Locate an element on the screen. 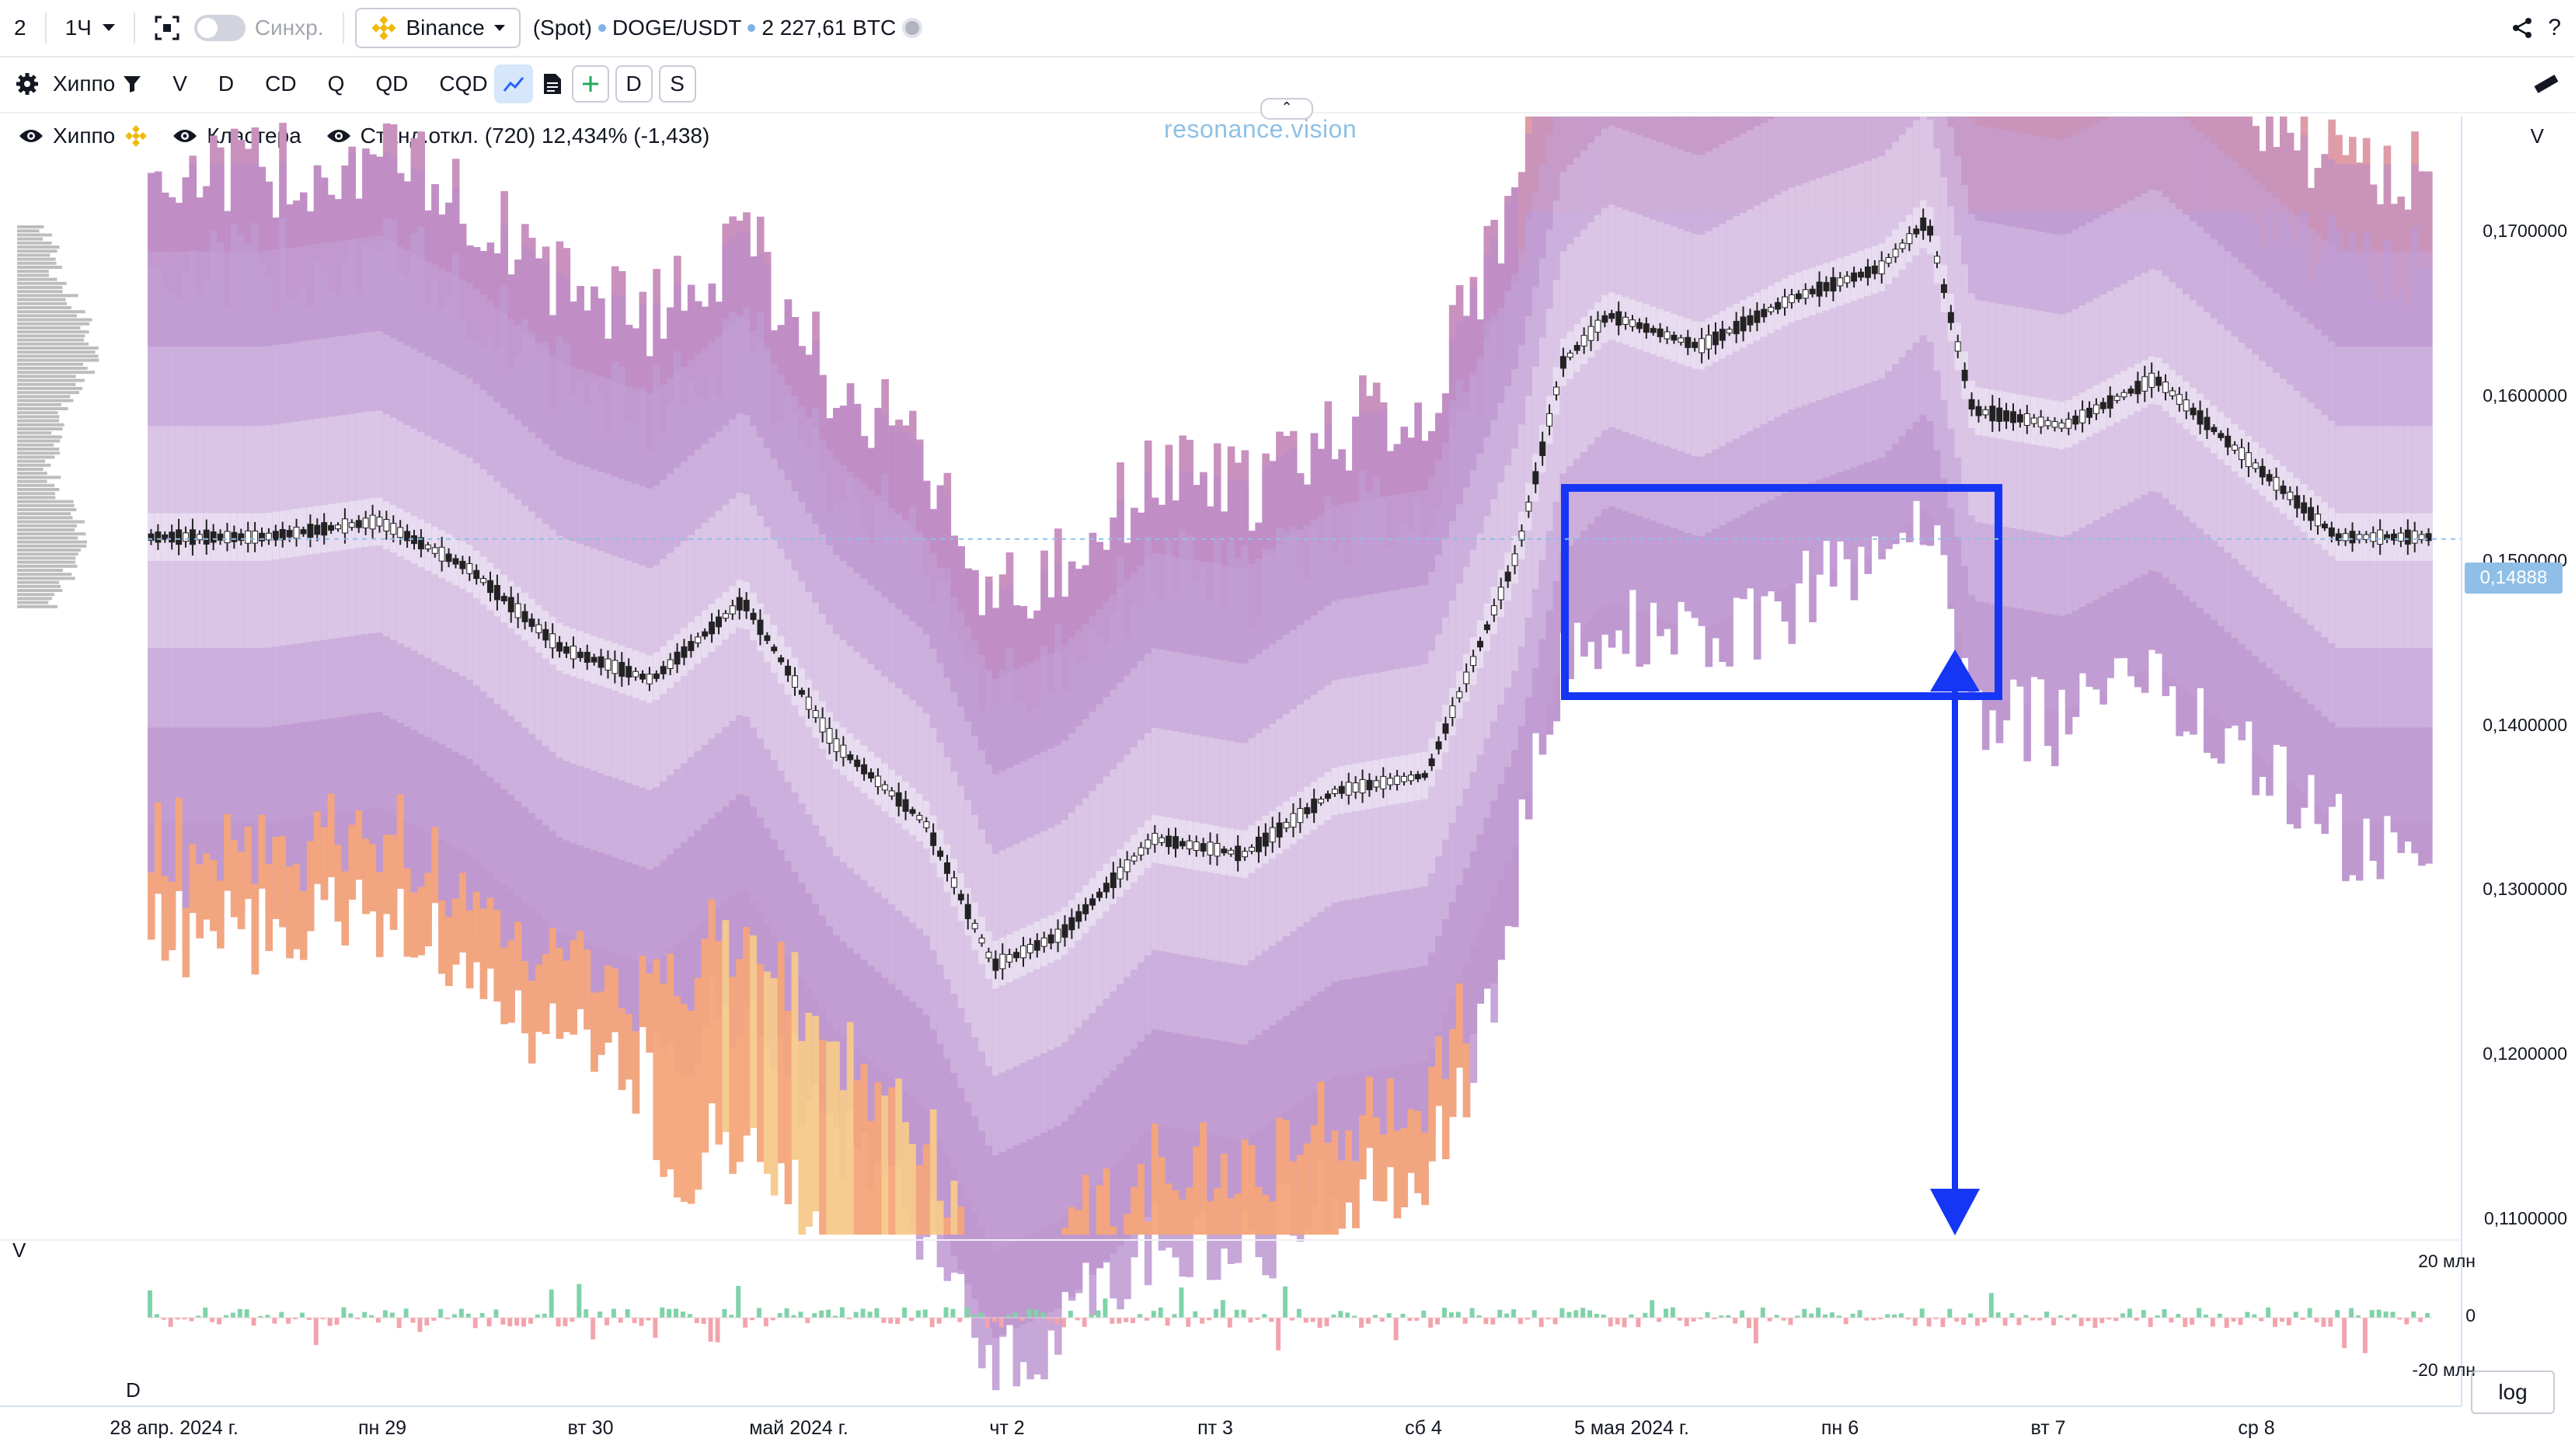 Image resolution: width=2575 pixels, height=1456 pixels. help-button: ? is located at coordinates (2561, 28).